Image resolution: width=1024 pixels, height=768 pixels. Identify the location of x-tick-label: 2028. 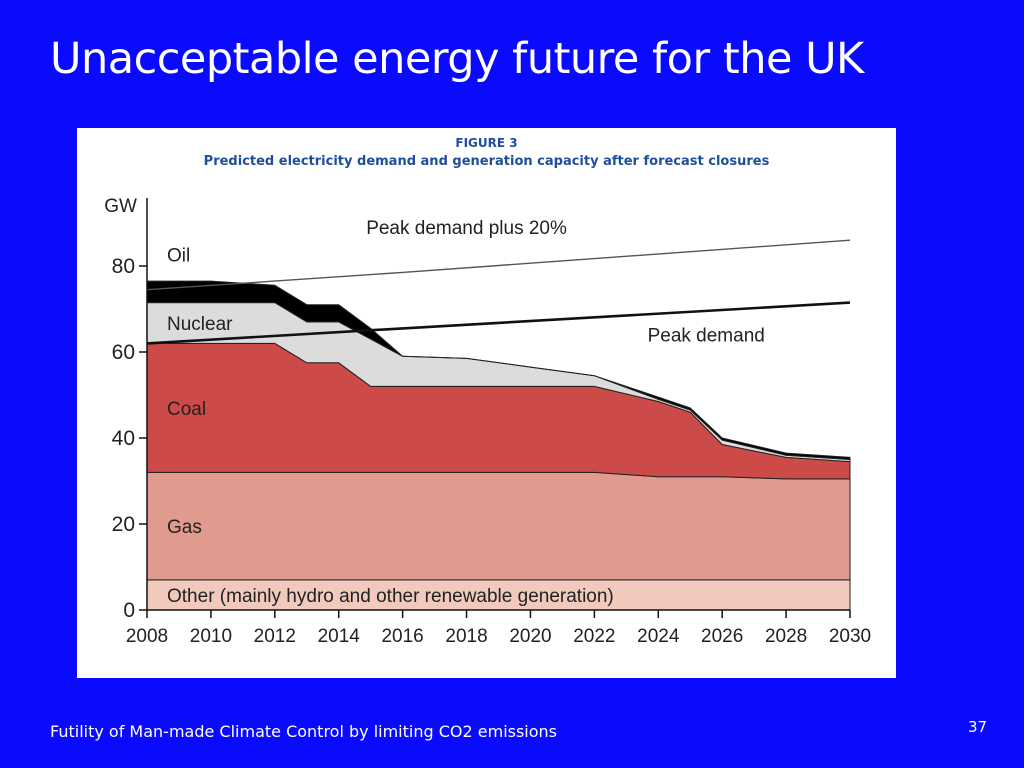
(786, 636).